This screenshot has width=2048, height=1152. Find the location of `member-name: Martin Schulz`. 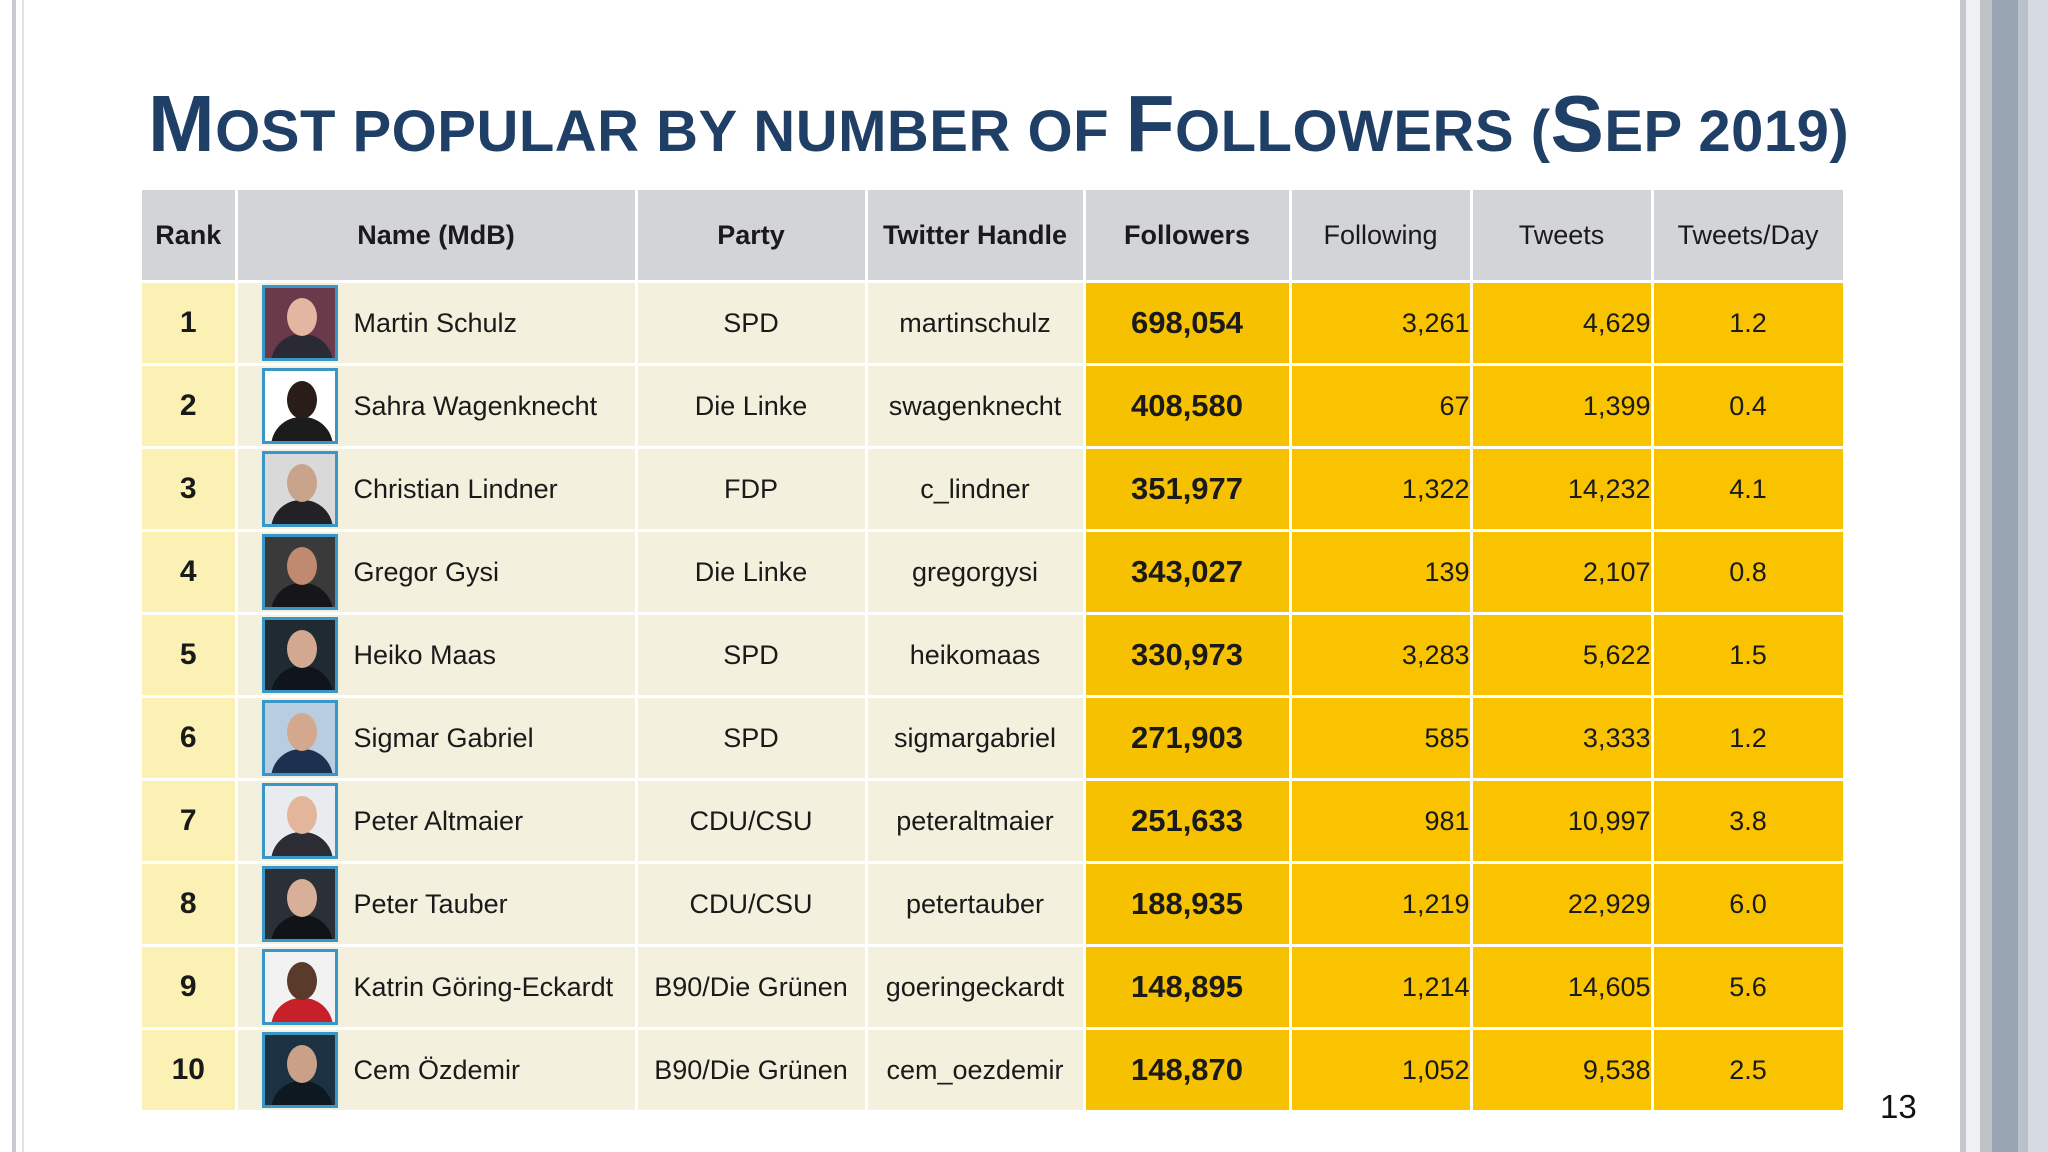

member-name: Martin Schulz is located at coordinates (435, 322).